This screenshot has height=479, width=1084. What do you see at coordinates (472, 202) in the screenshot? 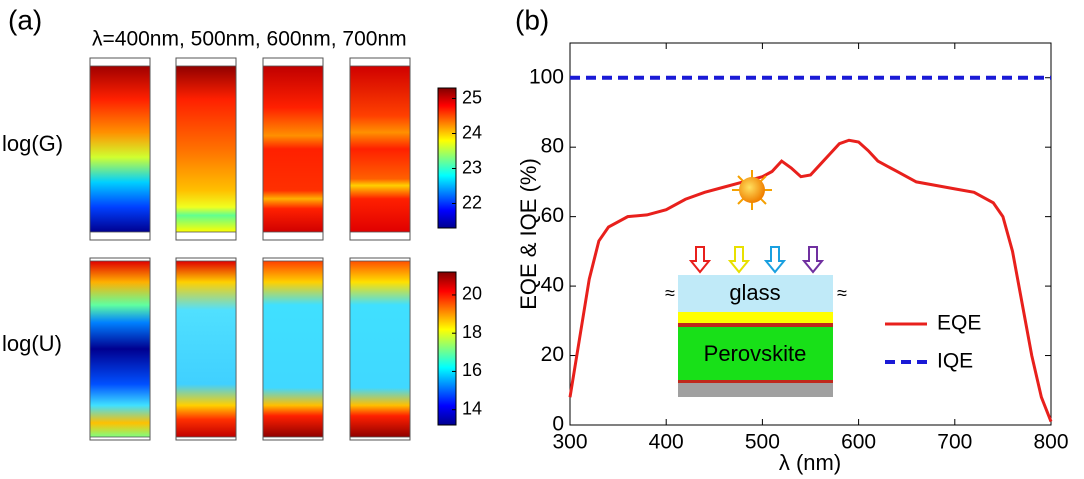
I see `colorbar-tick-label: 22` at bounding box center [472, 202].